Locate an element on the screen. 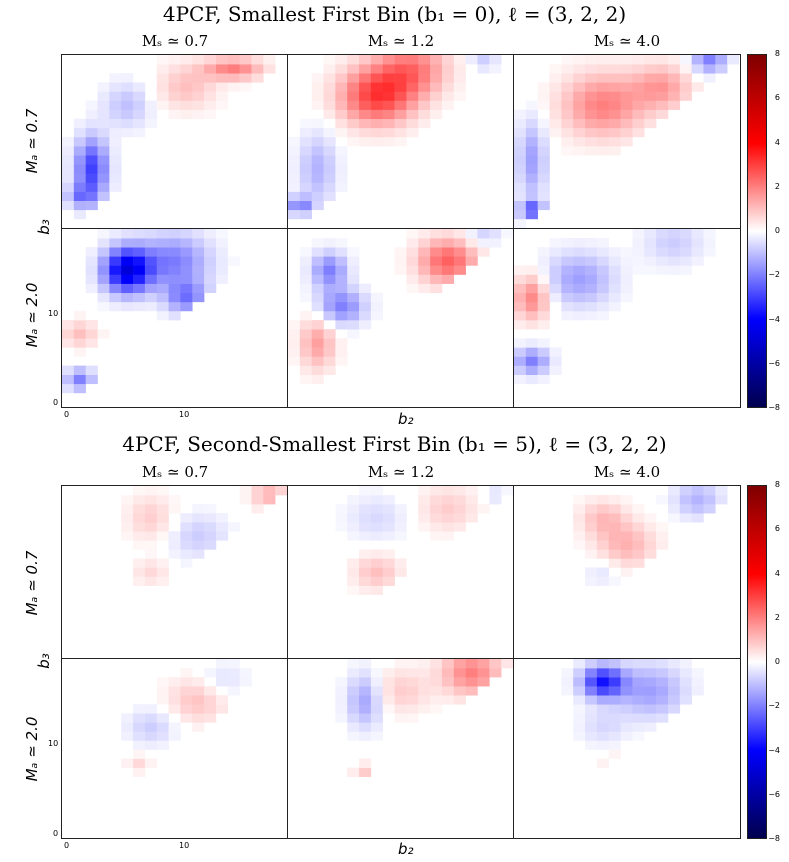  figure-2-xlabel: b₂ is located at coordinates (406, 849).